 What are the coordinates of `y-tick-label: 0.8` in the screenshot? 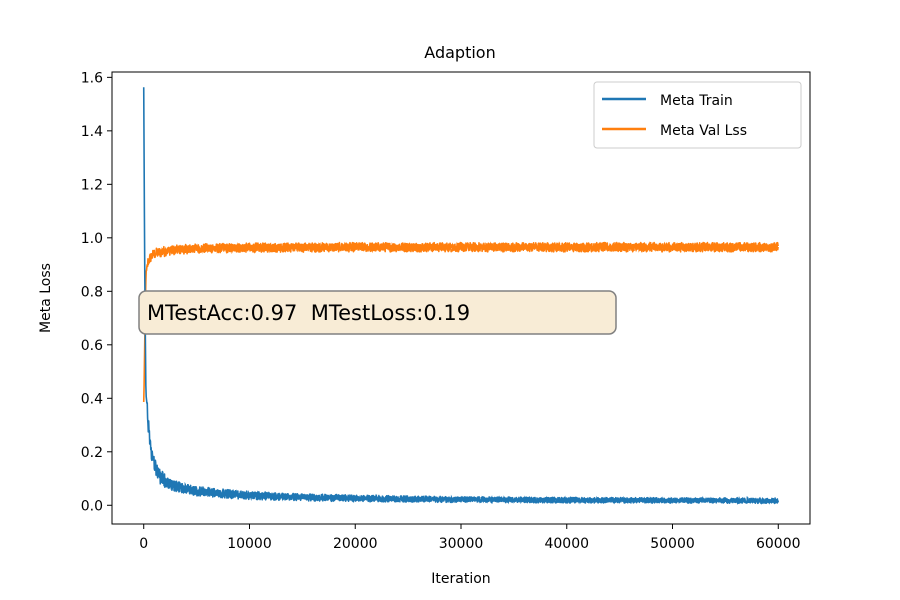 It's located at (92, 292).